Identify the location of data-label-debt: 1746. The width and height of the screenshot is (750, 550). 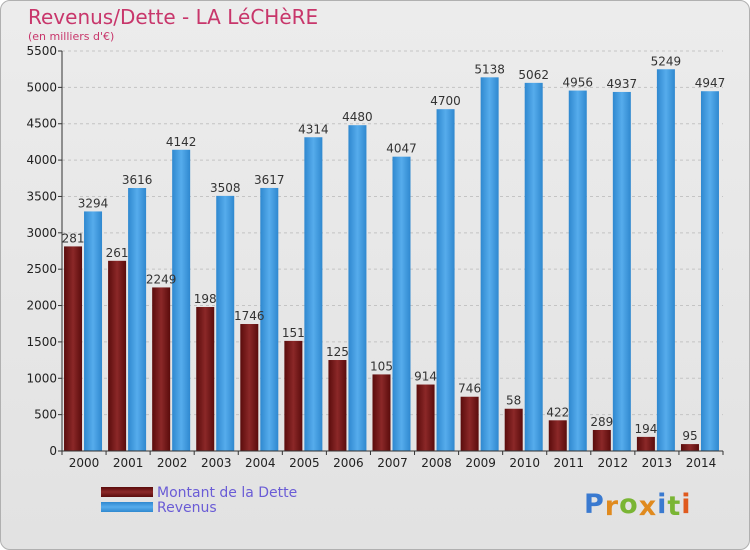
(249, 316).